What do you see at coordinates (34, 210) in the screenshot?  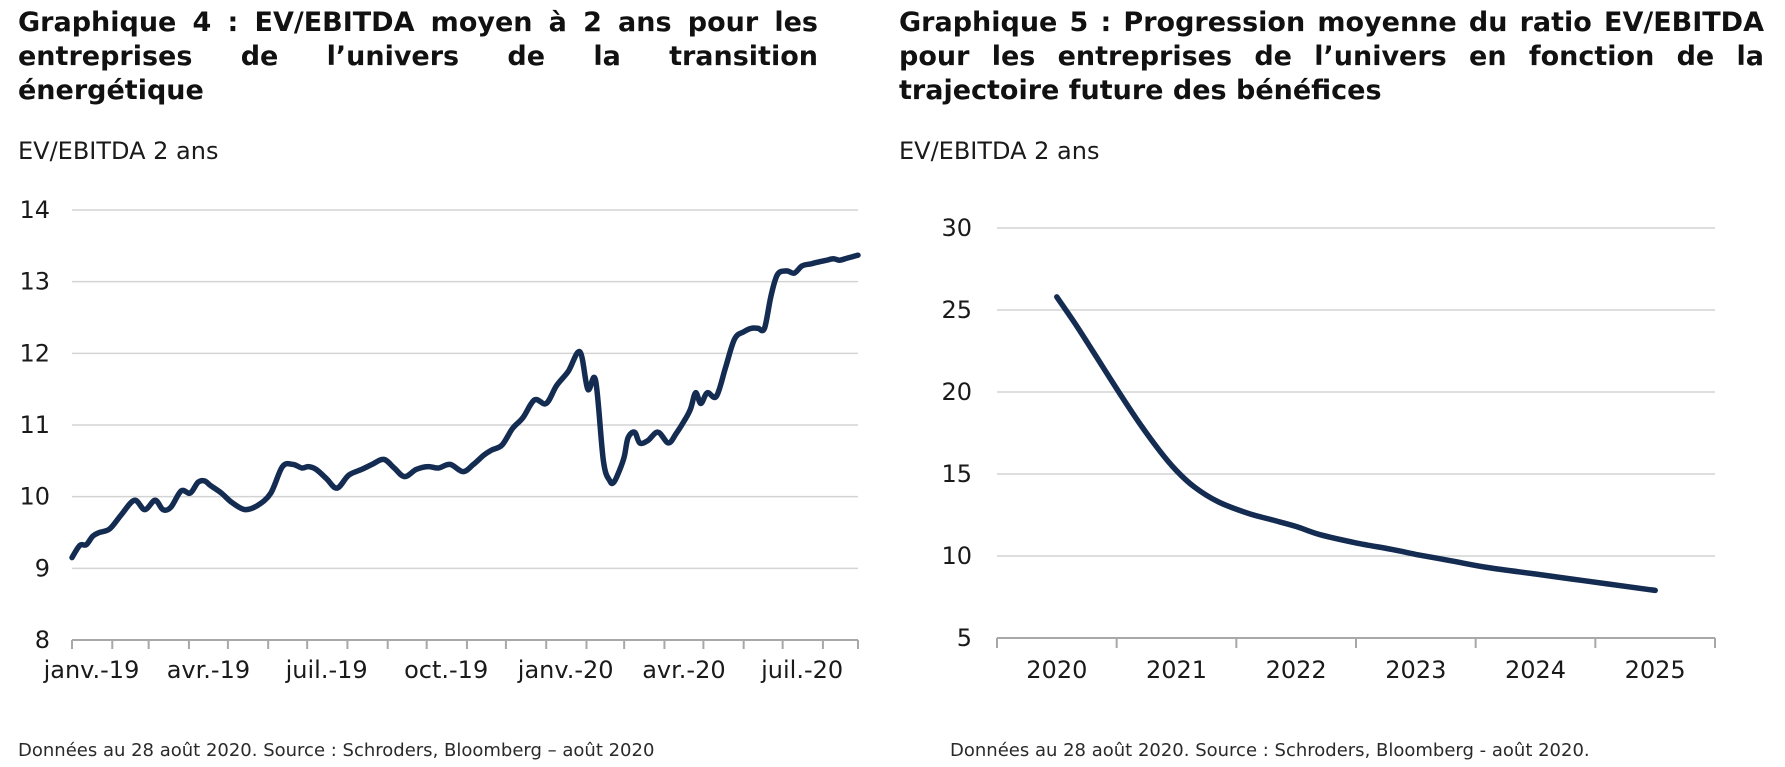 I see `y-tick-label: 14` at bounding box center [34, 210].